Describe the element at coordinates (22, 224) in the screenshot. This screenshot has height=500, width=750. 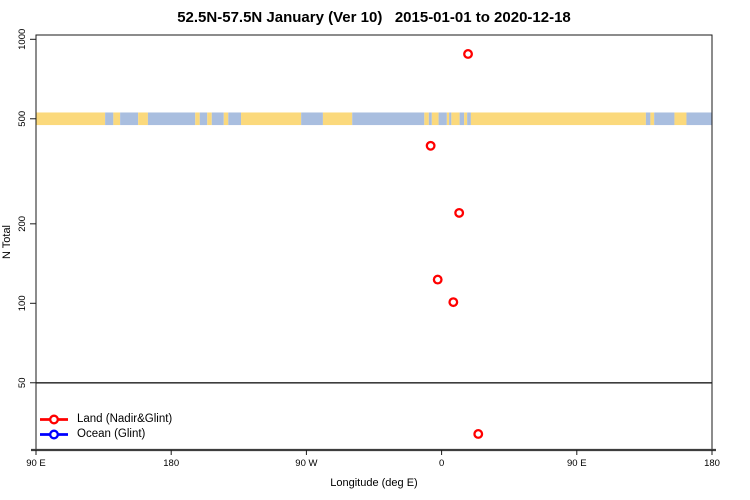
I see `y-tick-label: 200` at that location.